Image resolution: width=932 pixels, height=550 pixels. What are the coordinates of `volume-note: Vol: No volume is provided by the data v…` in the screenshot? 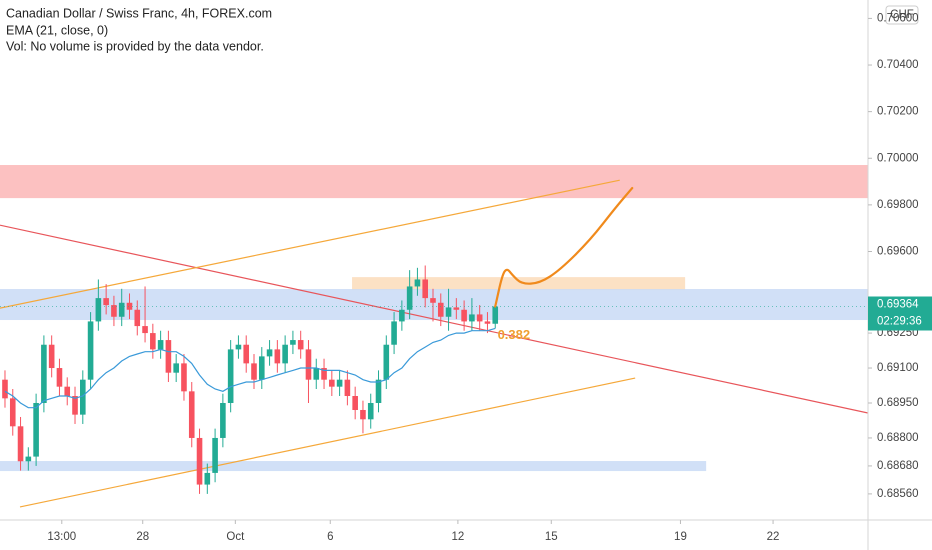 It's located at (135, 46).